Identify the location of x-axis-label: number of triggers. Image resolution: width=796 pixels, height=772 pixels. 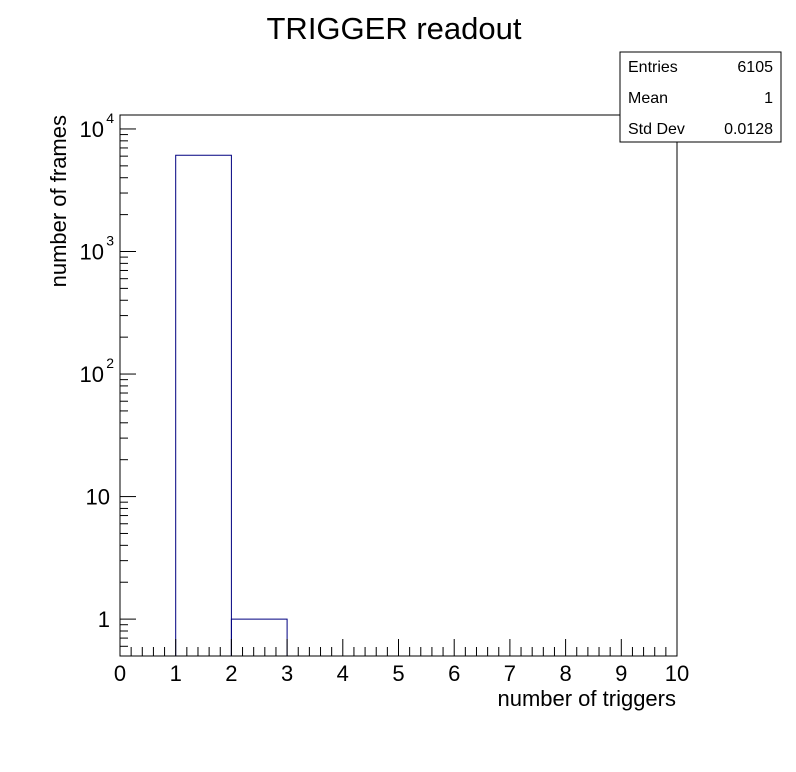
(586, 698).